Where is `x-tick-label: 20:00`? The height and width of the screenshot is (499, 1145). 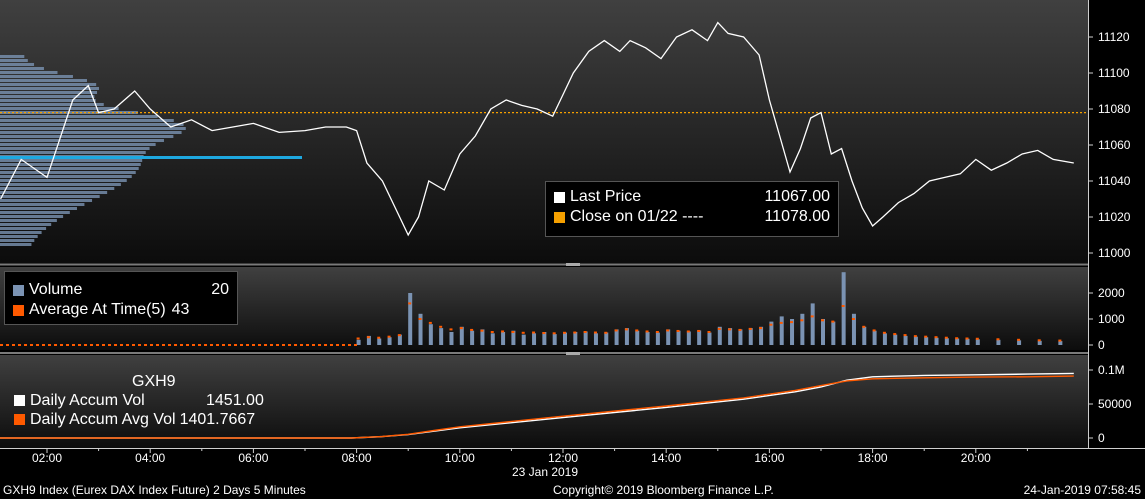
x-tick-label: 20:00 is located at coordinates (976, 458).